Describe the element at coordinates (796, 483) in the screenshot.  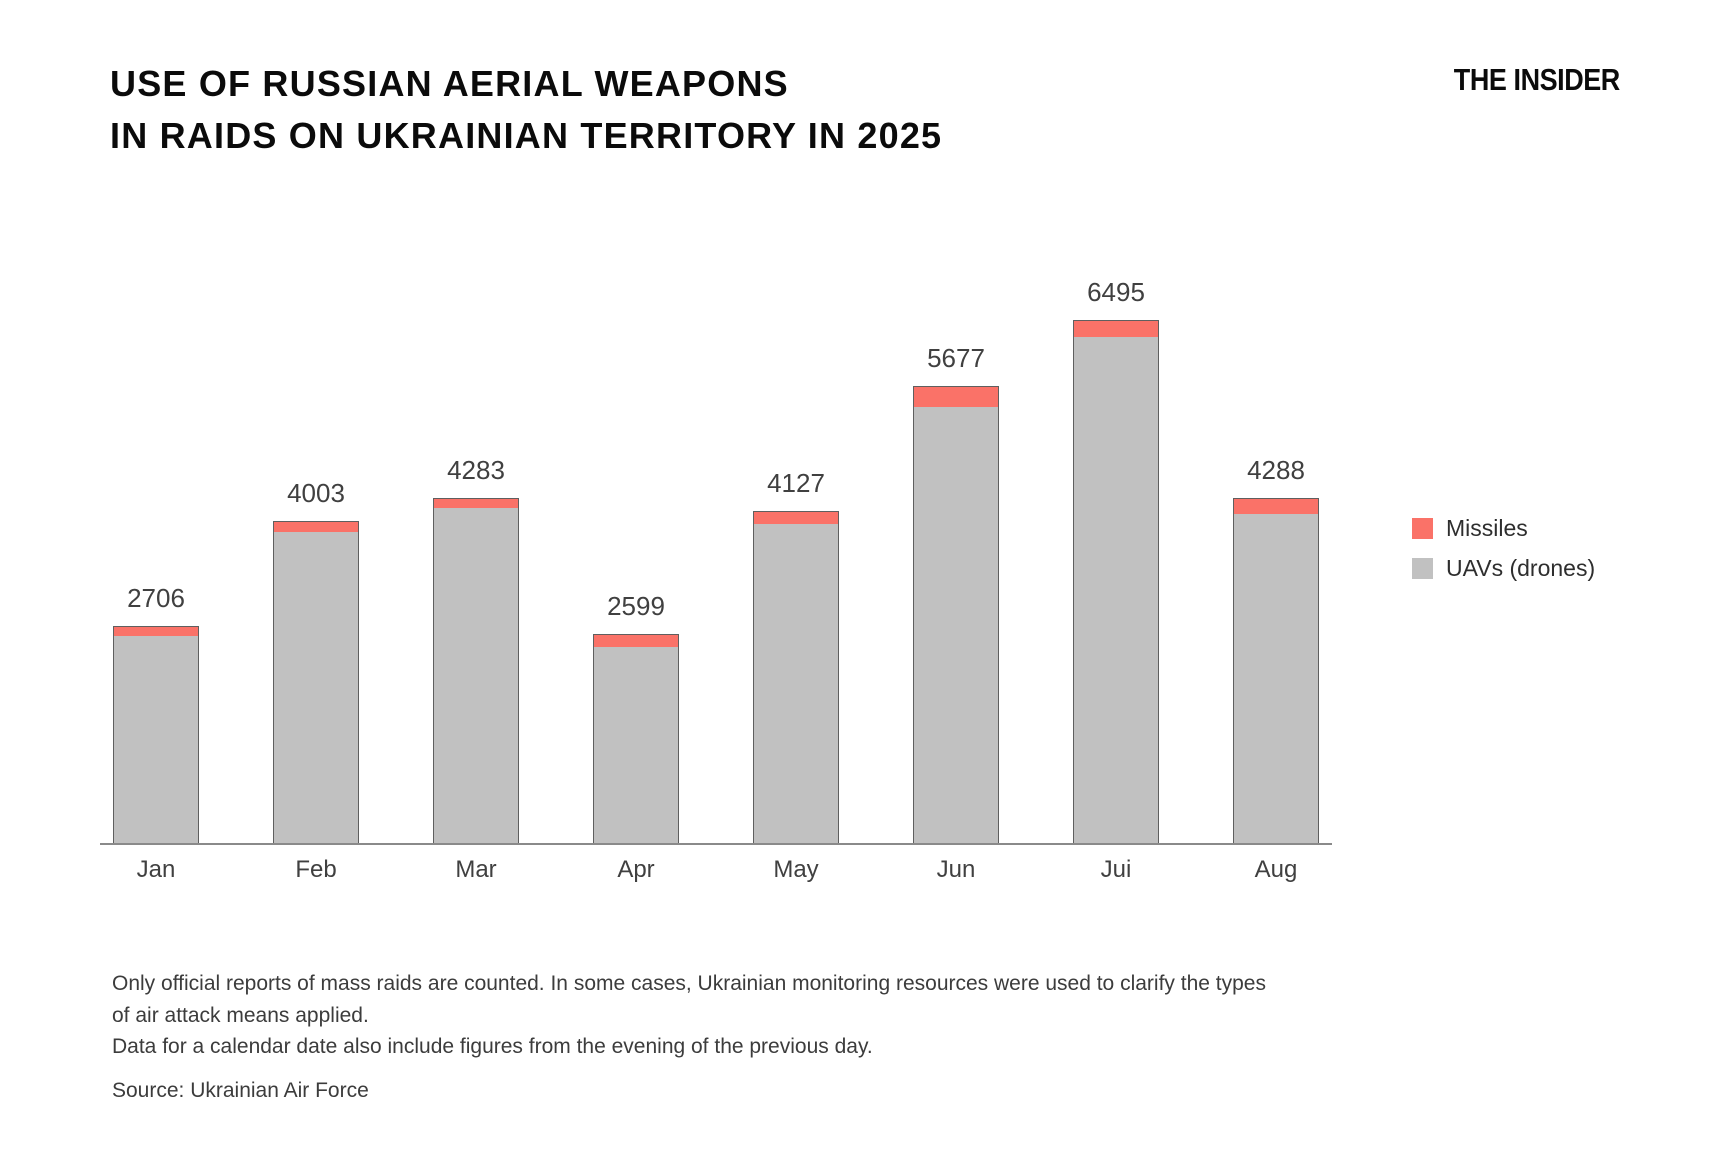
I see `value-label-may: 4127` at that location.